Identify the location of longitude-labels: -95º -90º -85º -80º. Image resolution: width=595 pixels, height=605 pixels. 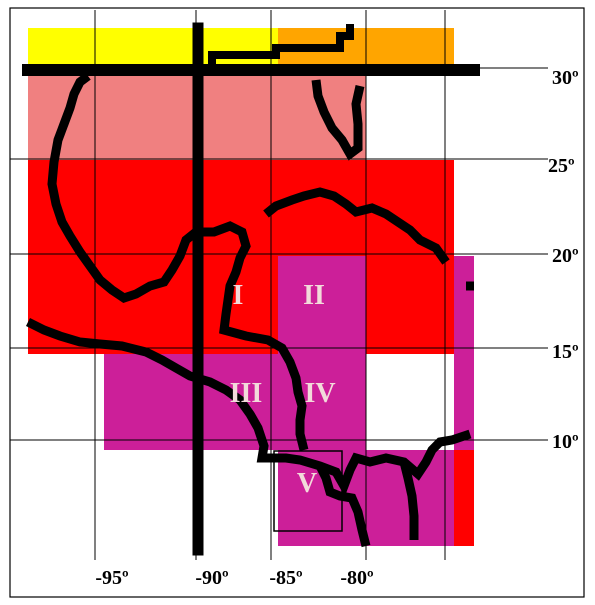
(234, 578).